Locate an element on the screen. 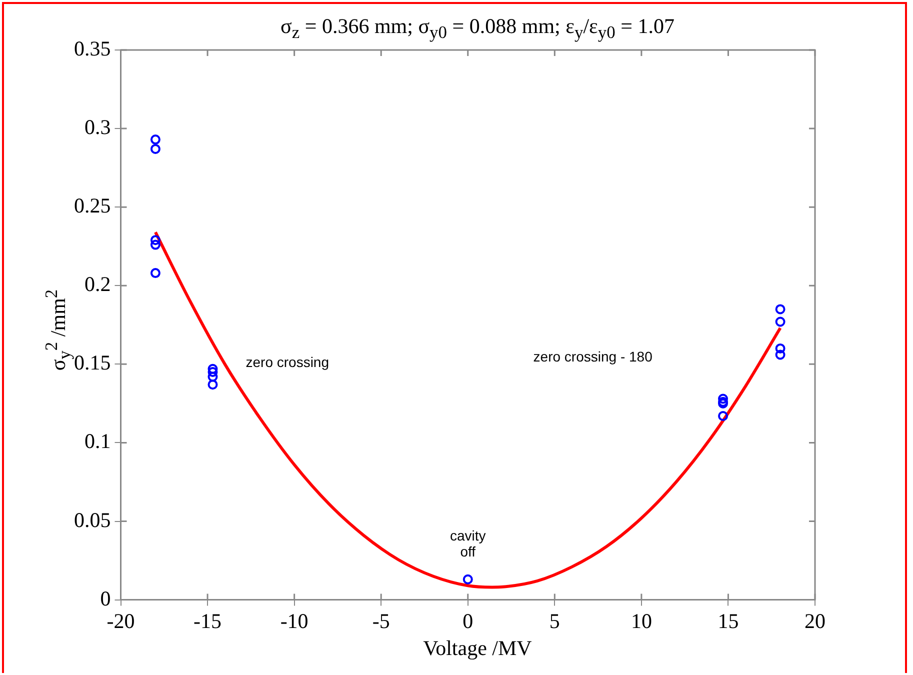 The image size is (913, 675). y-tick-label: 0.25 is located at coordinates (92, 206).